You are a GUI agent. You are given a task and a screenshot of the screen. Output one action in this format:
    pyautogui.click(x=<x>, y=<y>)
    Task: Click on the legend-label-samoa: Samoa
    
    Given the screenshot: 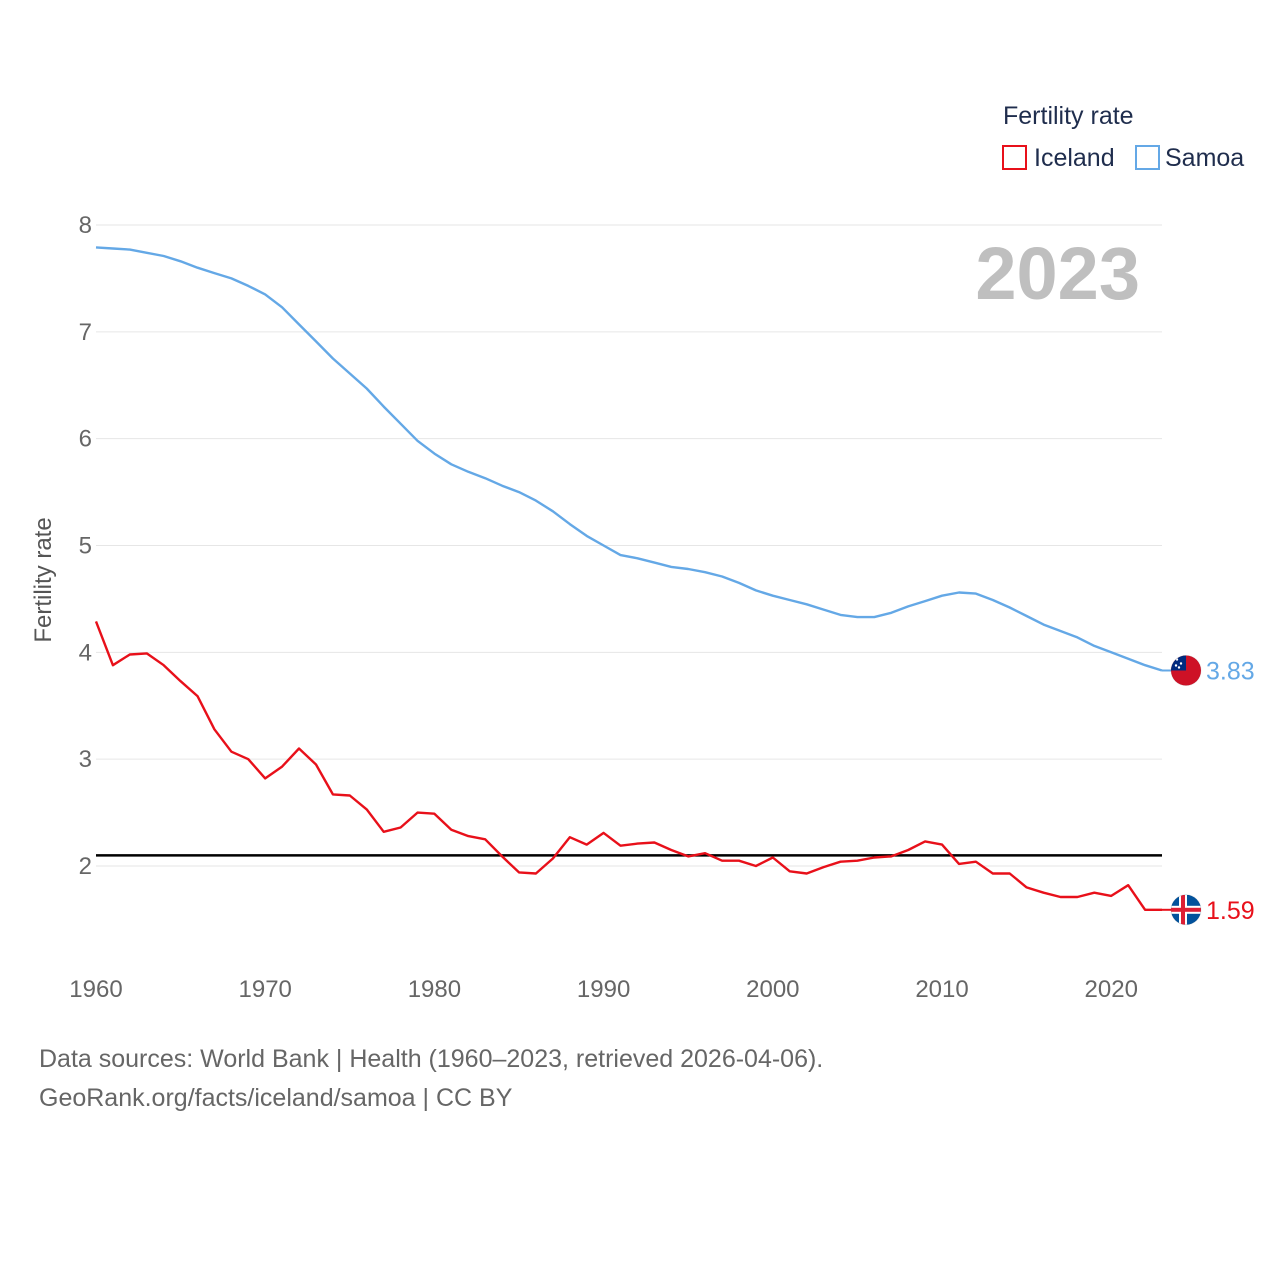 What is the action you would take?
    pyautogui.click(x=1204, y=158)
    